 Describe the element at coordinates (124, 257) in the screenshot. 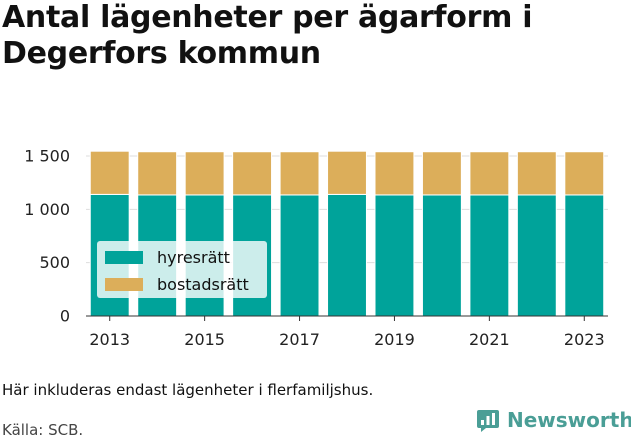

I see `legend-swatch-hyresratt` at that location.